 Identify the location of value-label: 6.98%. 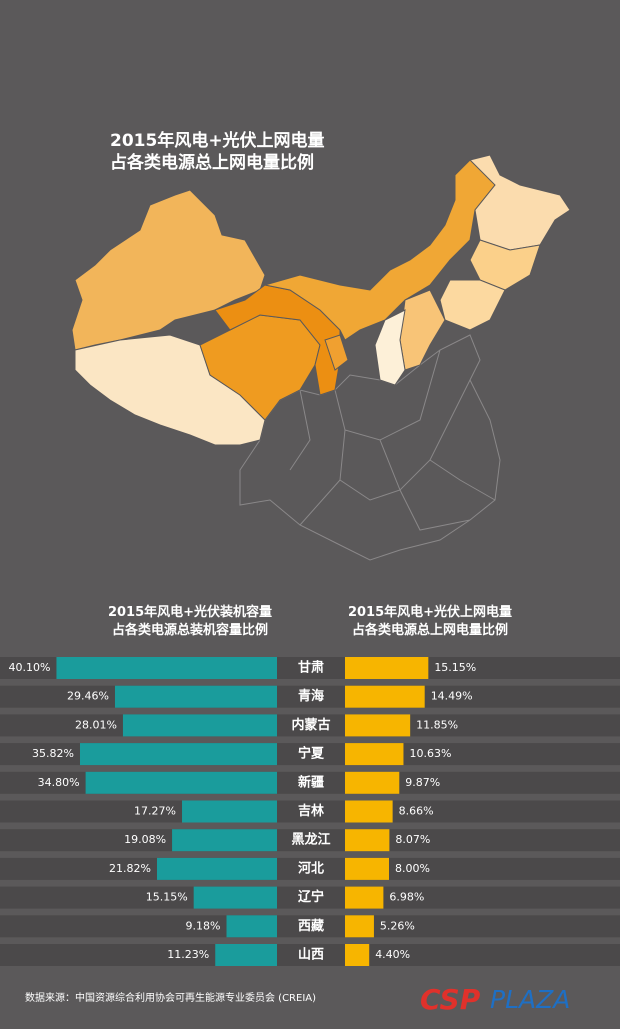
(406, 897).